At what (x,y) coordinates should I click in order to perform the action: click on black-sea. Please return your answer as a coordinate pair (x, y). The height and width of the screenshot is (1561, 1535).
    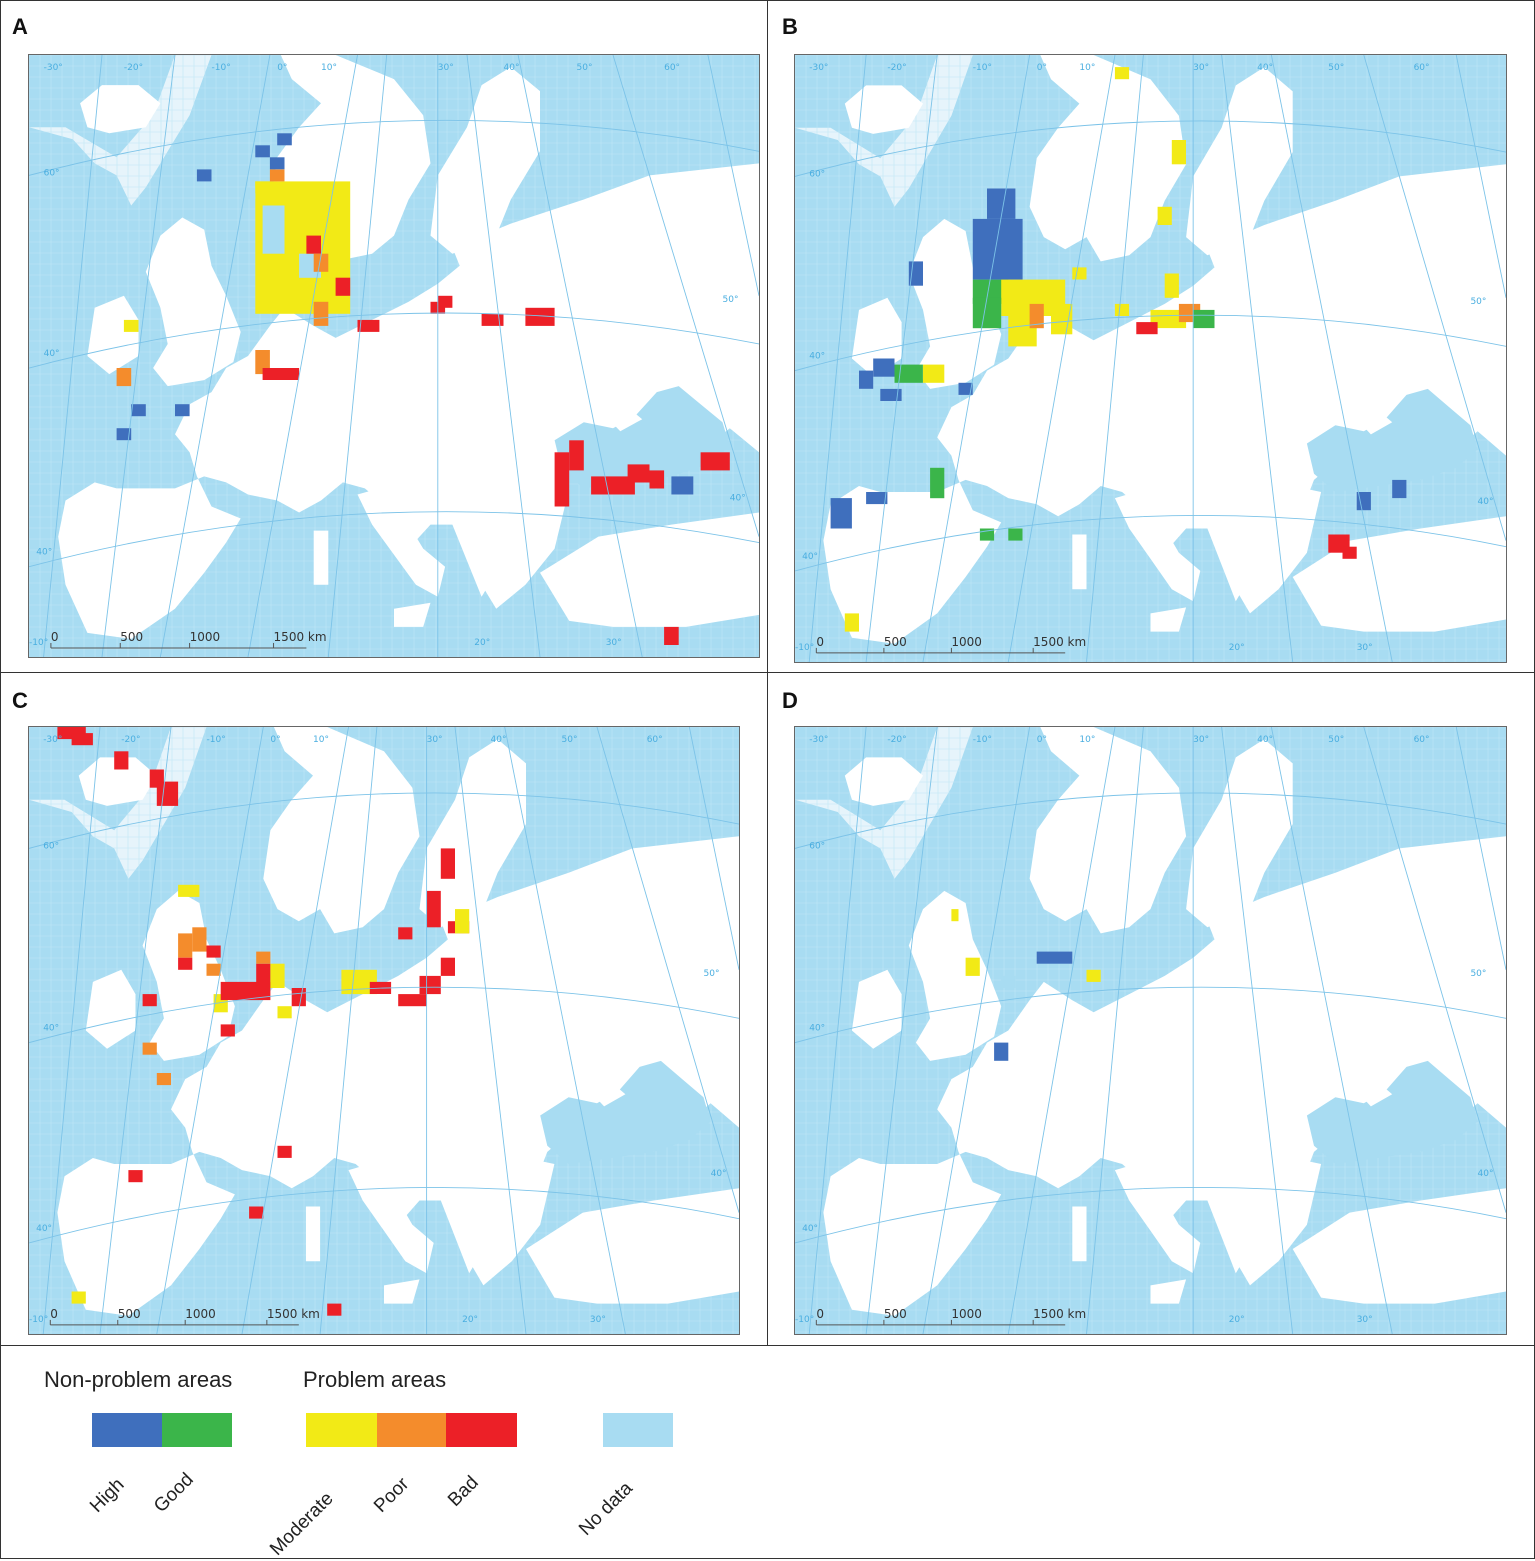
    Looking at the image, I should click on (625, 1112).